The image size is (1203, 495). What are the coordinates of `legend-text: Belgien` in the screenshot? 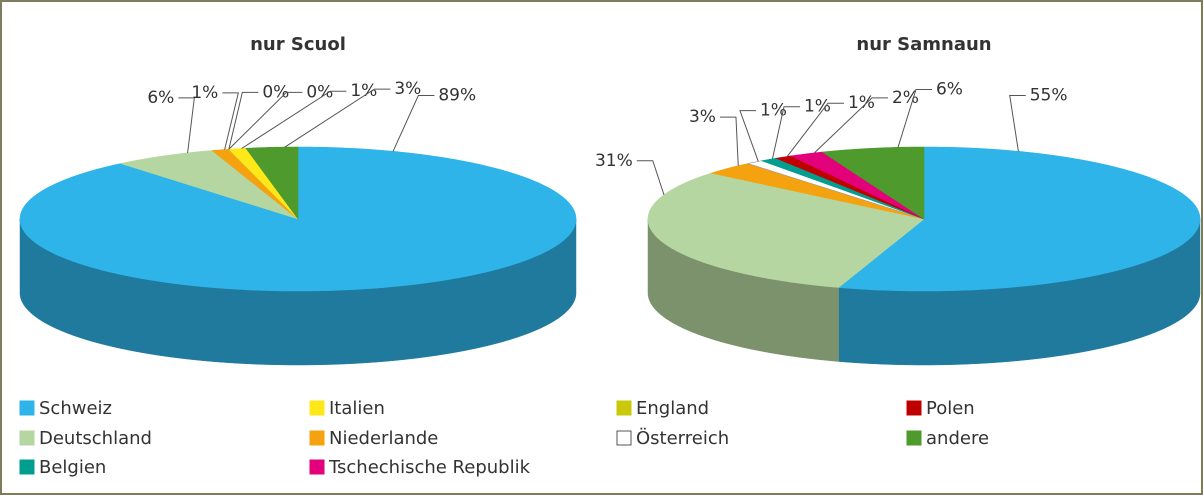 It's located at (72, 467).